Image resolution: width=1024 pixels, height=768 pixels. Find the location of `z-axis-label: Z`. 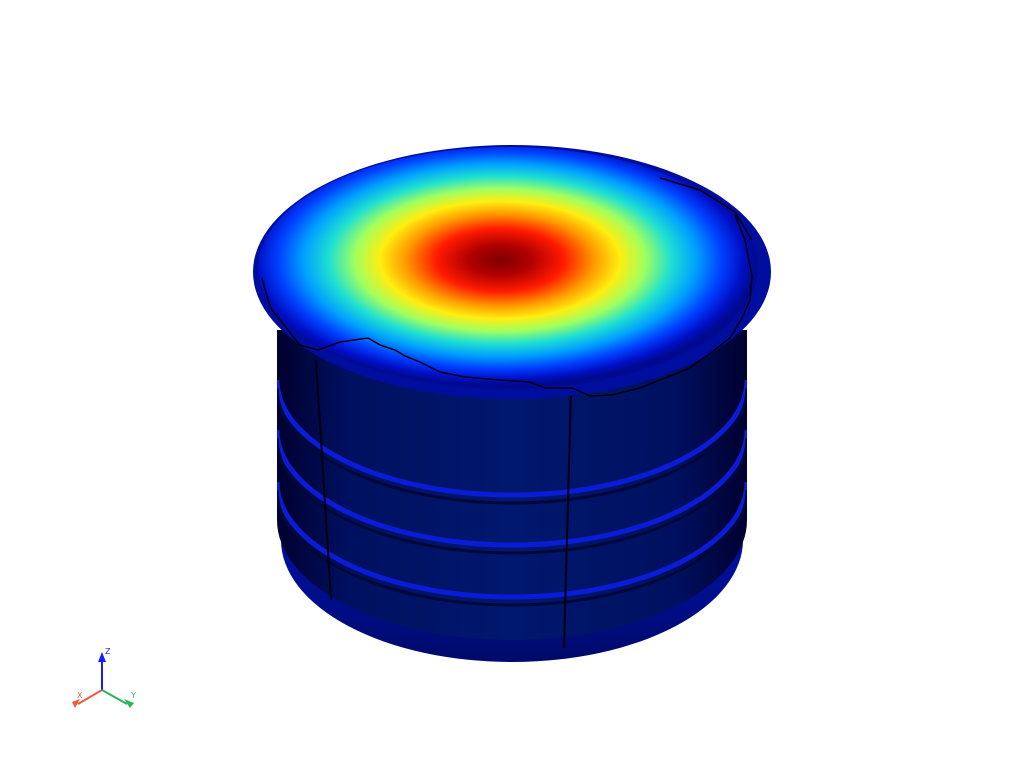

z-axis-label: Z is located at coordinates (108, 651).